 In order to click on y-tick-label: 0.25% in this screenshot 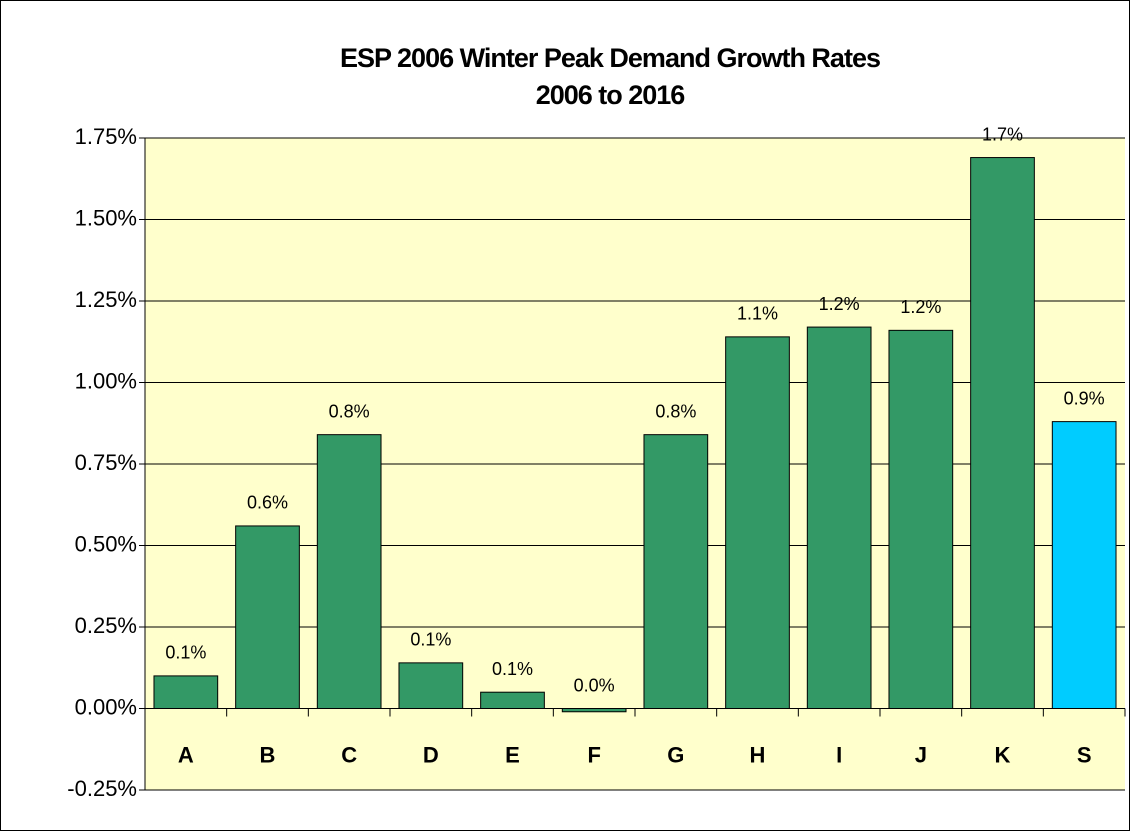, I will do `click(106, 625)`.